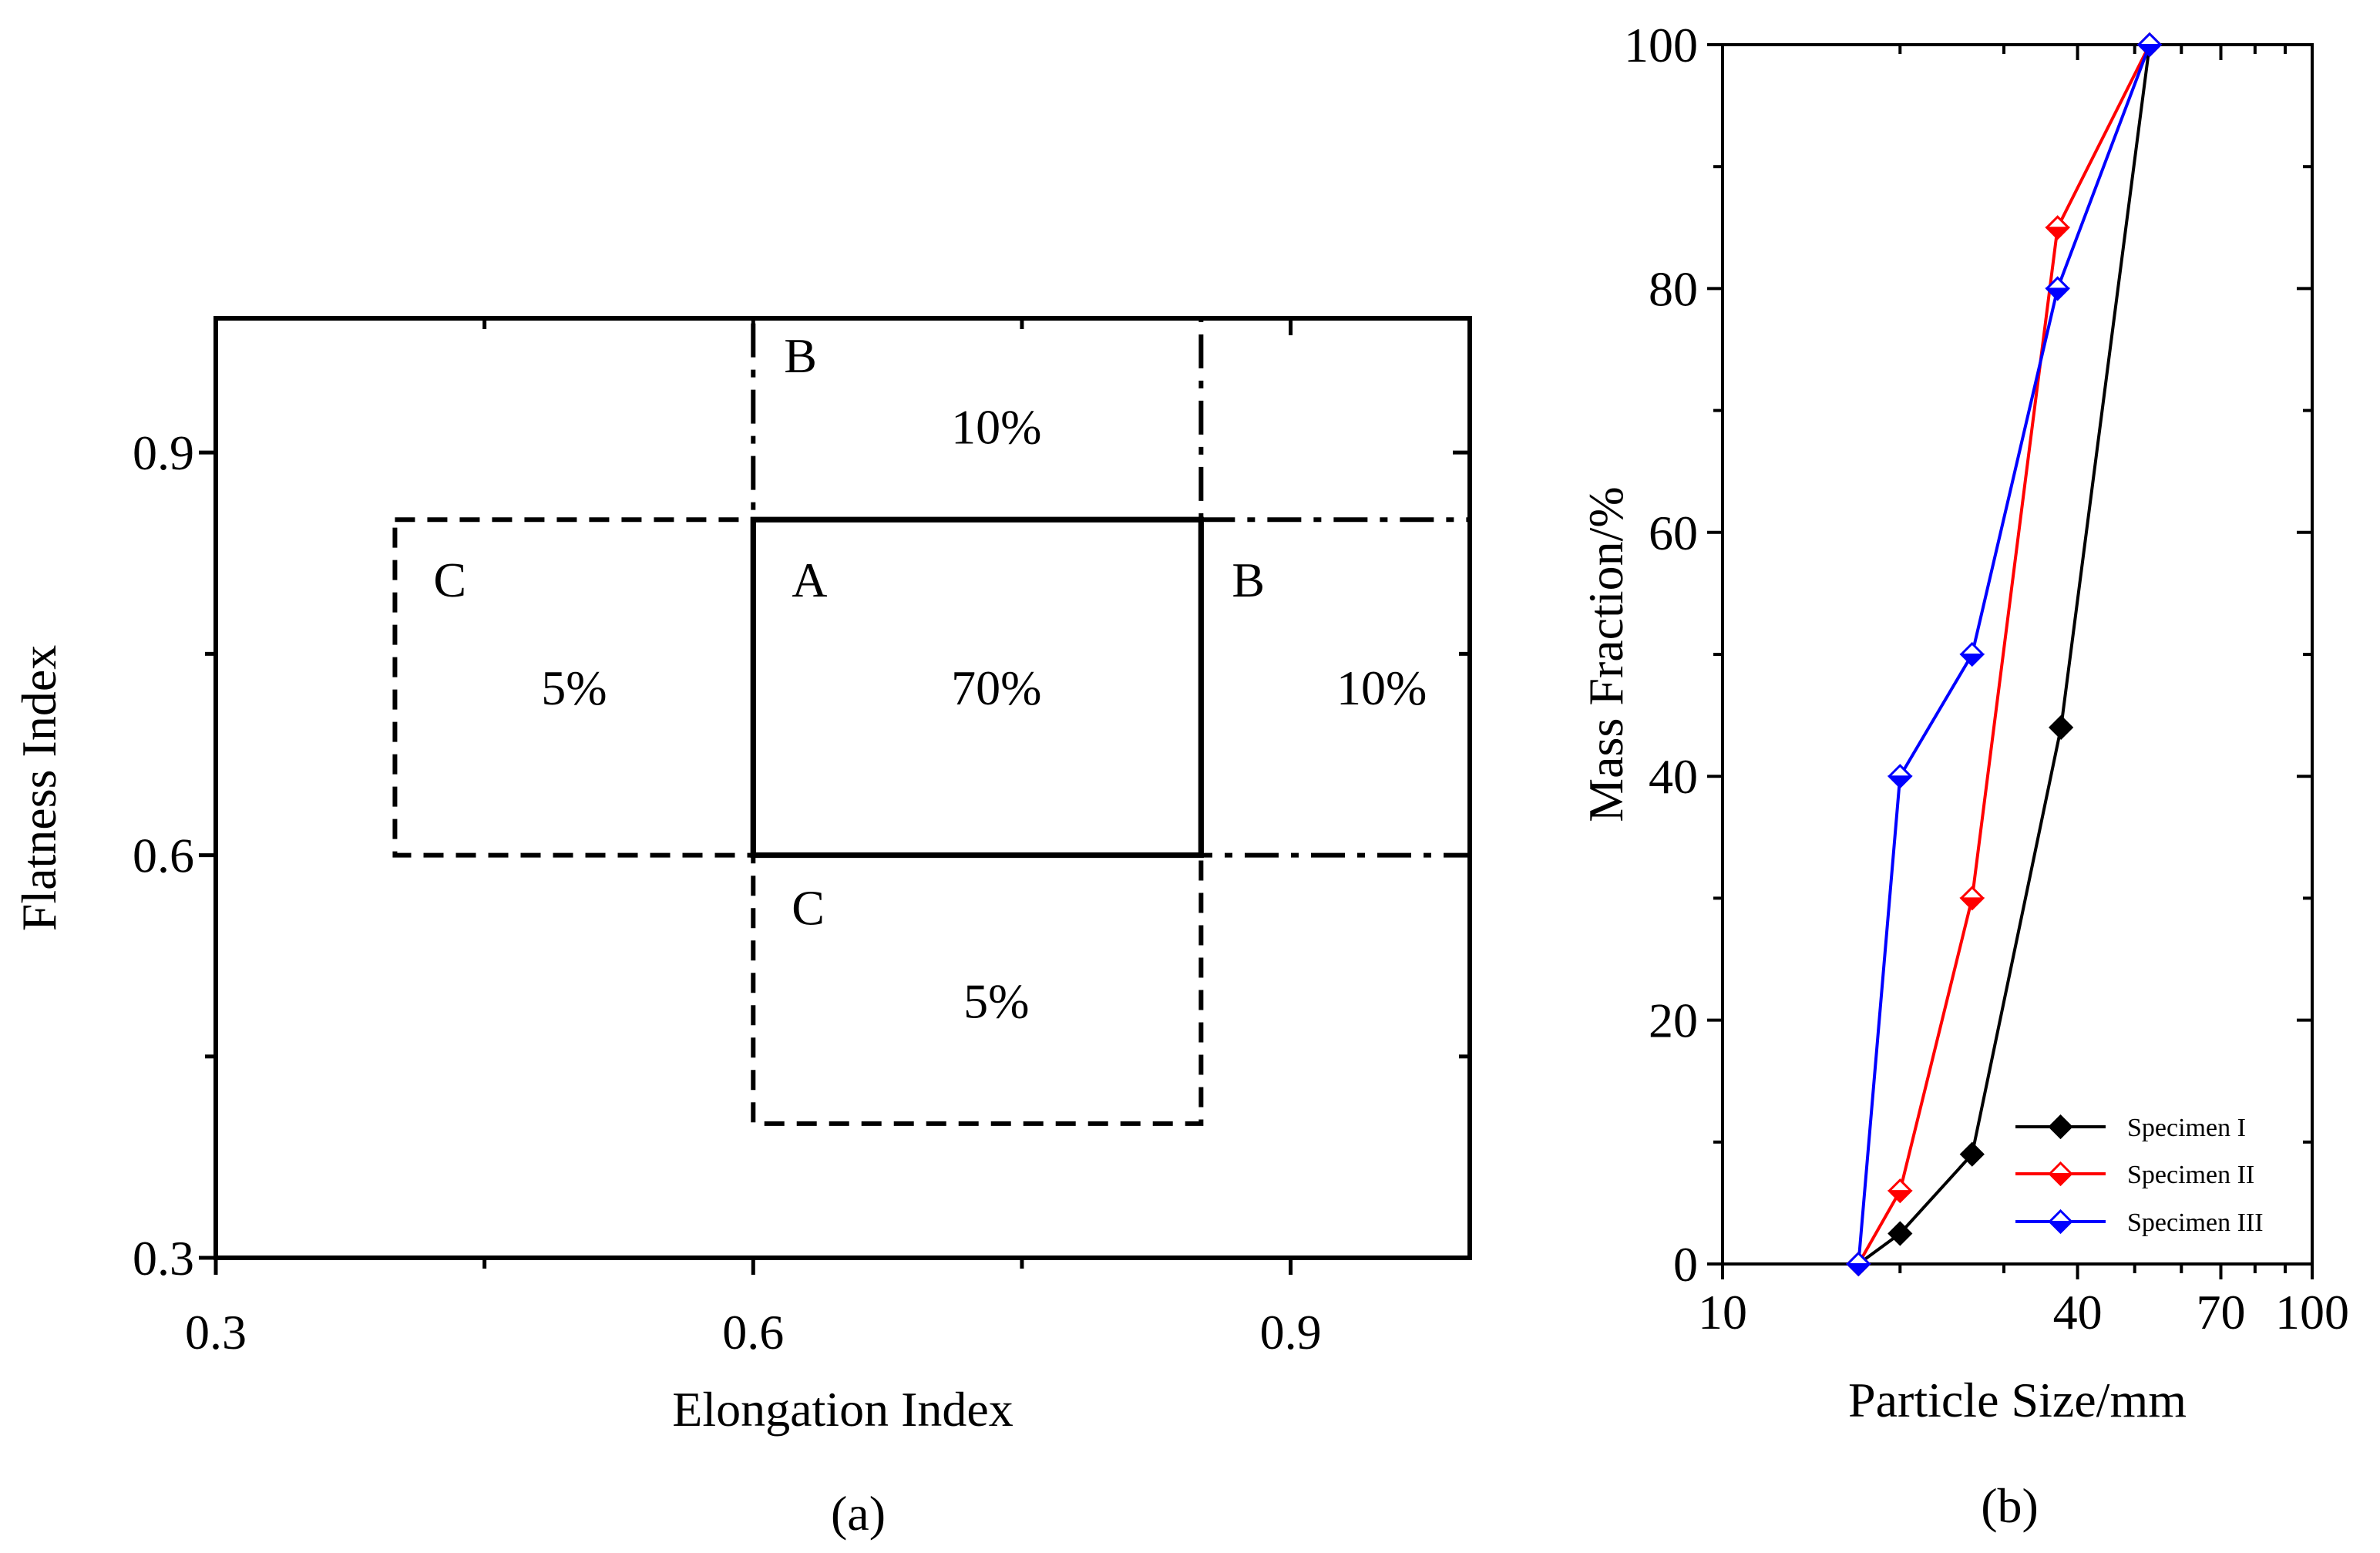 The height and width of the screenshot is (1553, 2380). I want to click on region-c-left-letter: C, so click(449, 580).